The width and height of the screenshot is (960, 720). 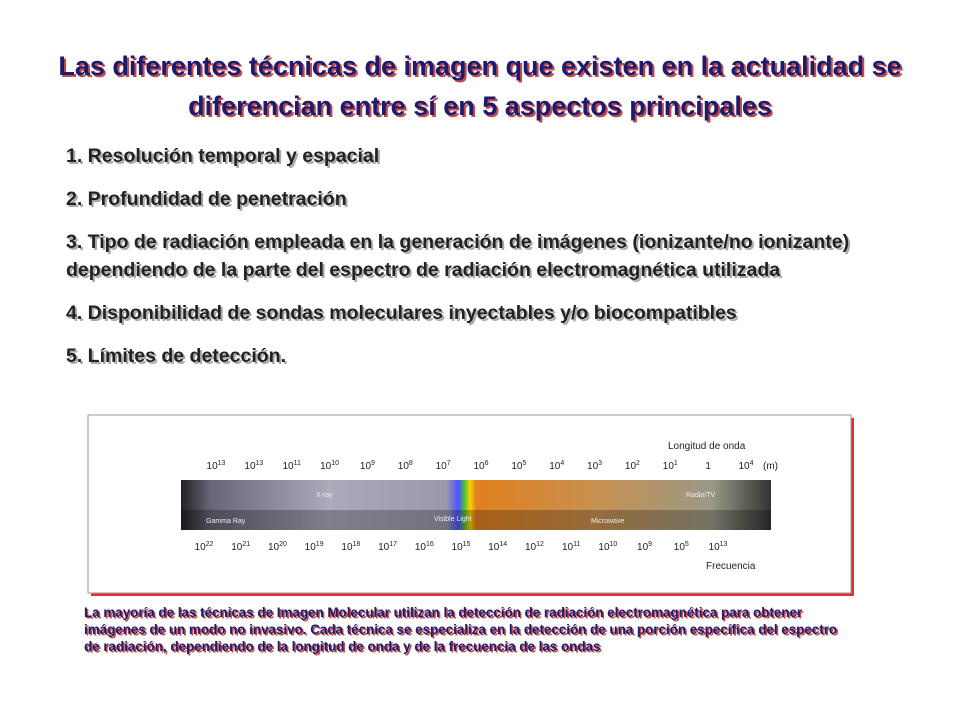 I want to click on frequency-tick: 10¹⁰, so click(x=607, y=547).